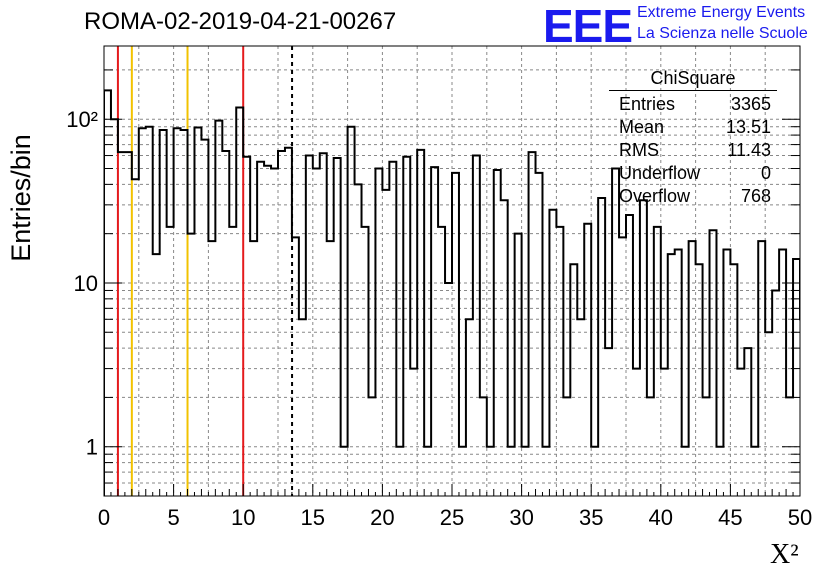 The width and height of the screenshot is (836, 572). I want to click on stat-label: Entries, so click(647, 104).